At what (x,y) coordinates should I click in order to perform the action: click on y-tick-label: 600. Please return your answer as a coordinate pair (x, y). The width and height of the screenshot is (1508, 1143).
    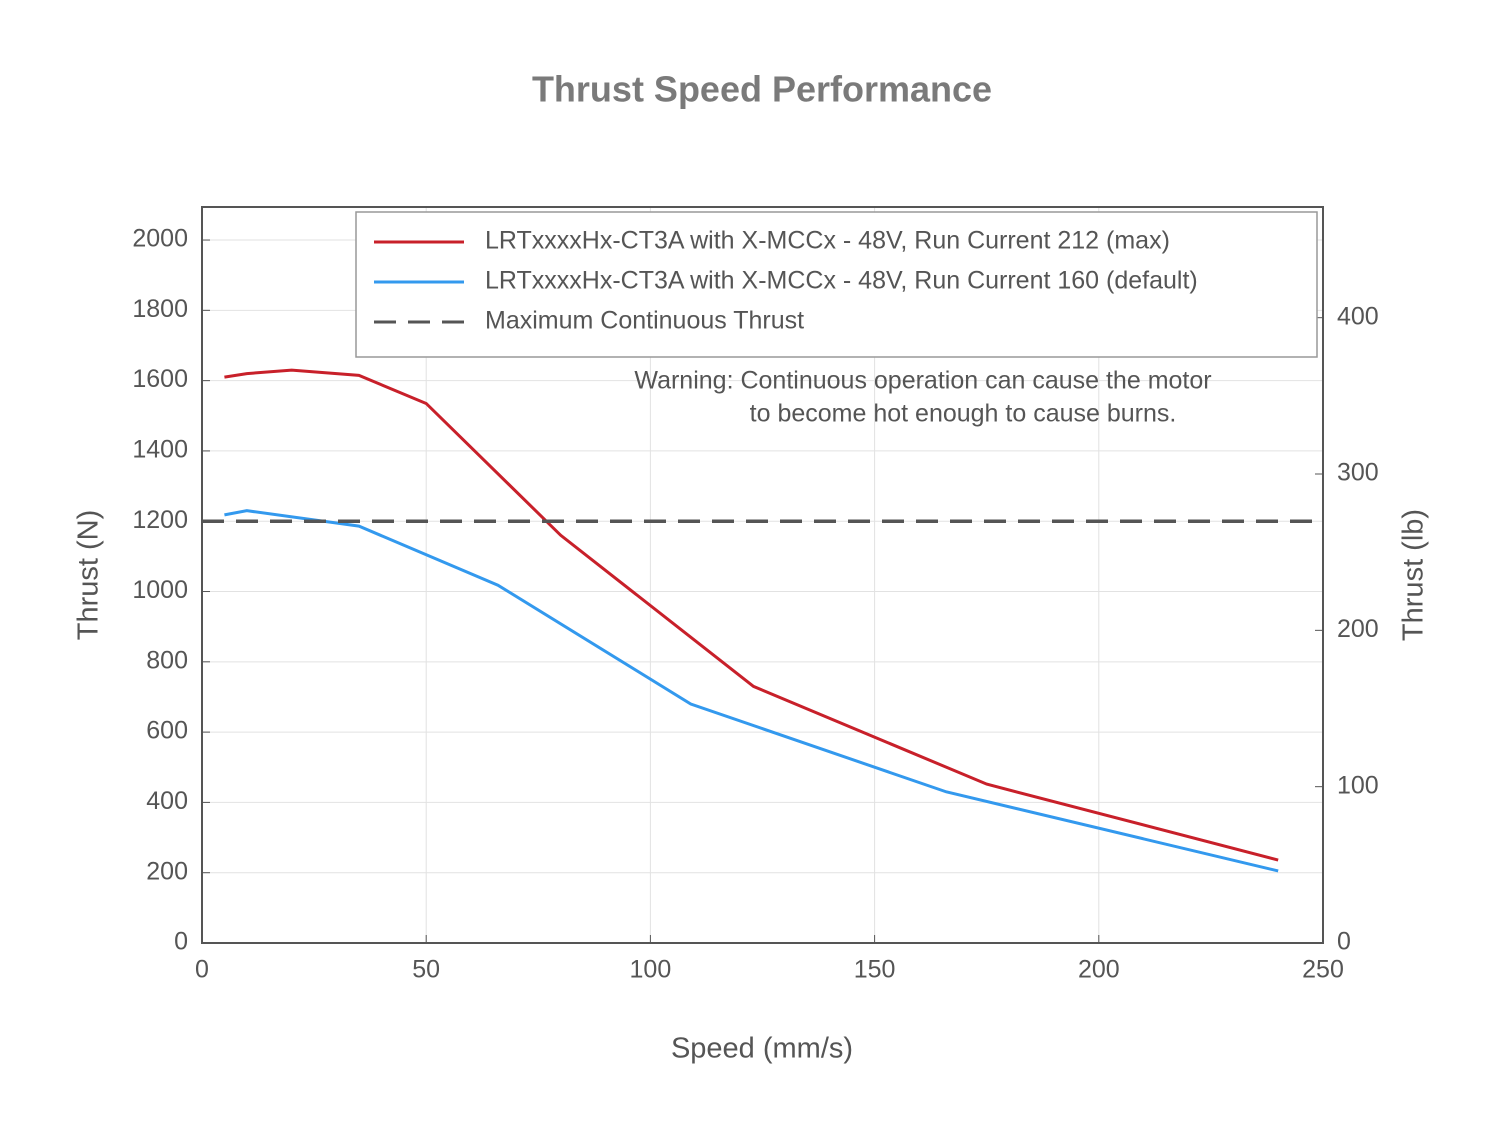
    Looking at the image, I should click on (167, 731).